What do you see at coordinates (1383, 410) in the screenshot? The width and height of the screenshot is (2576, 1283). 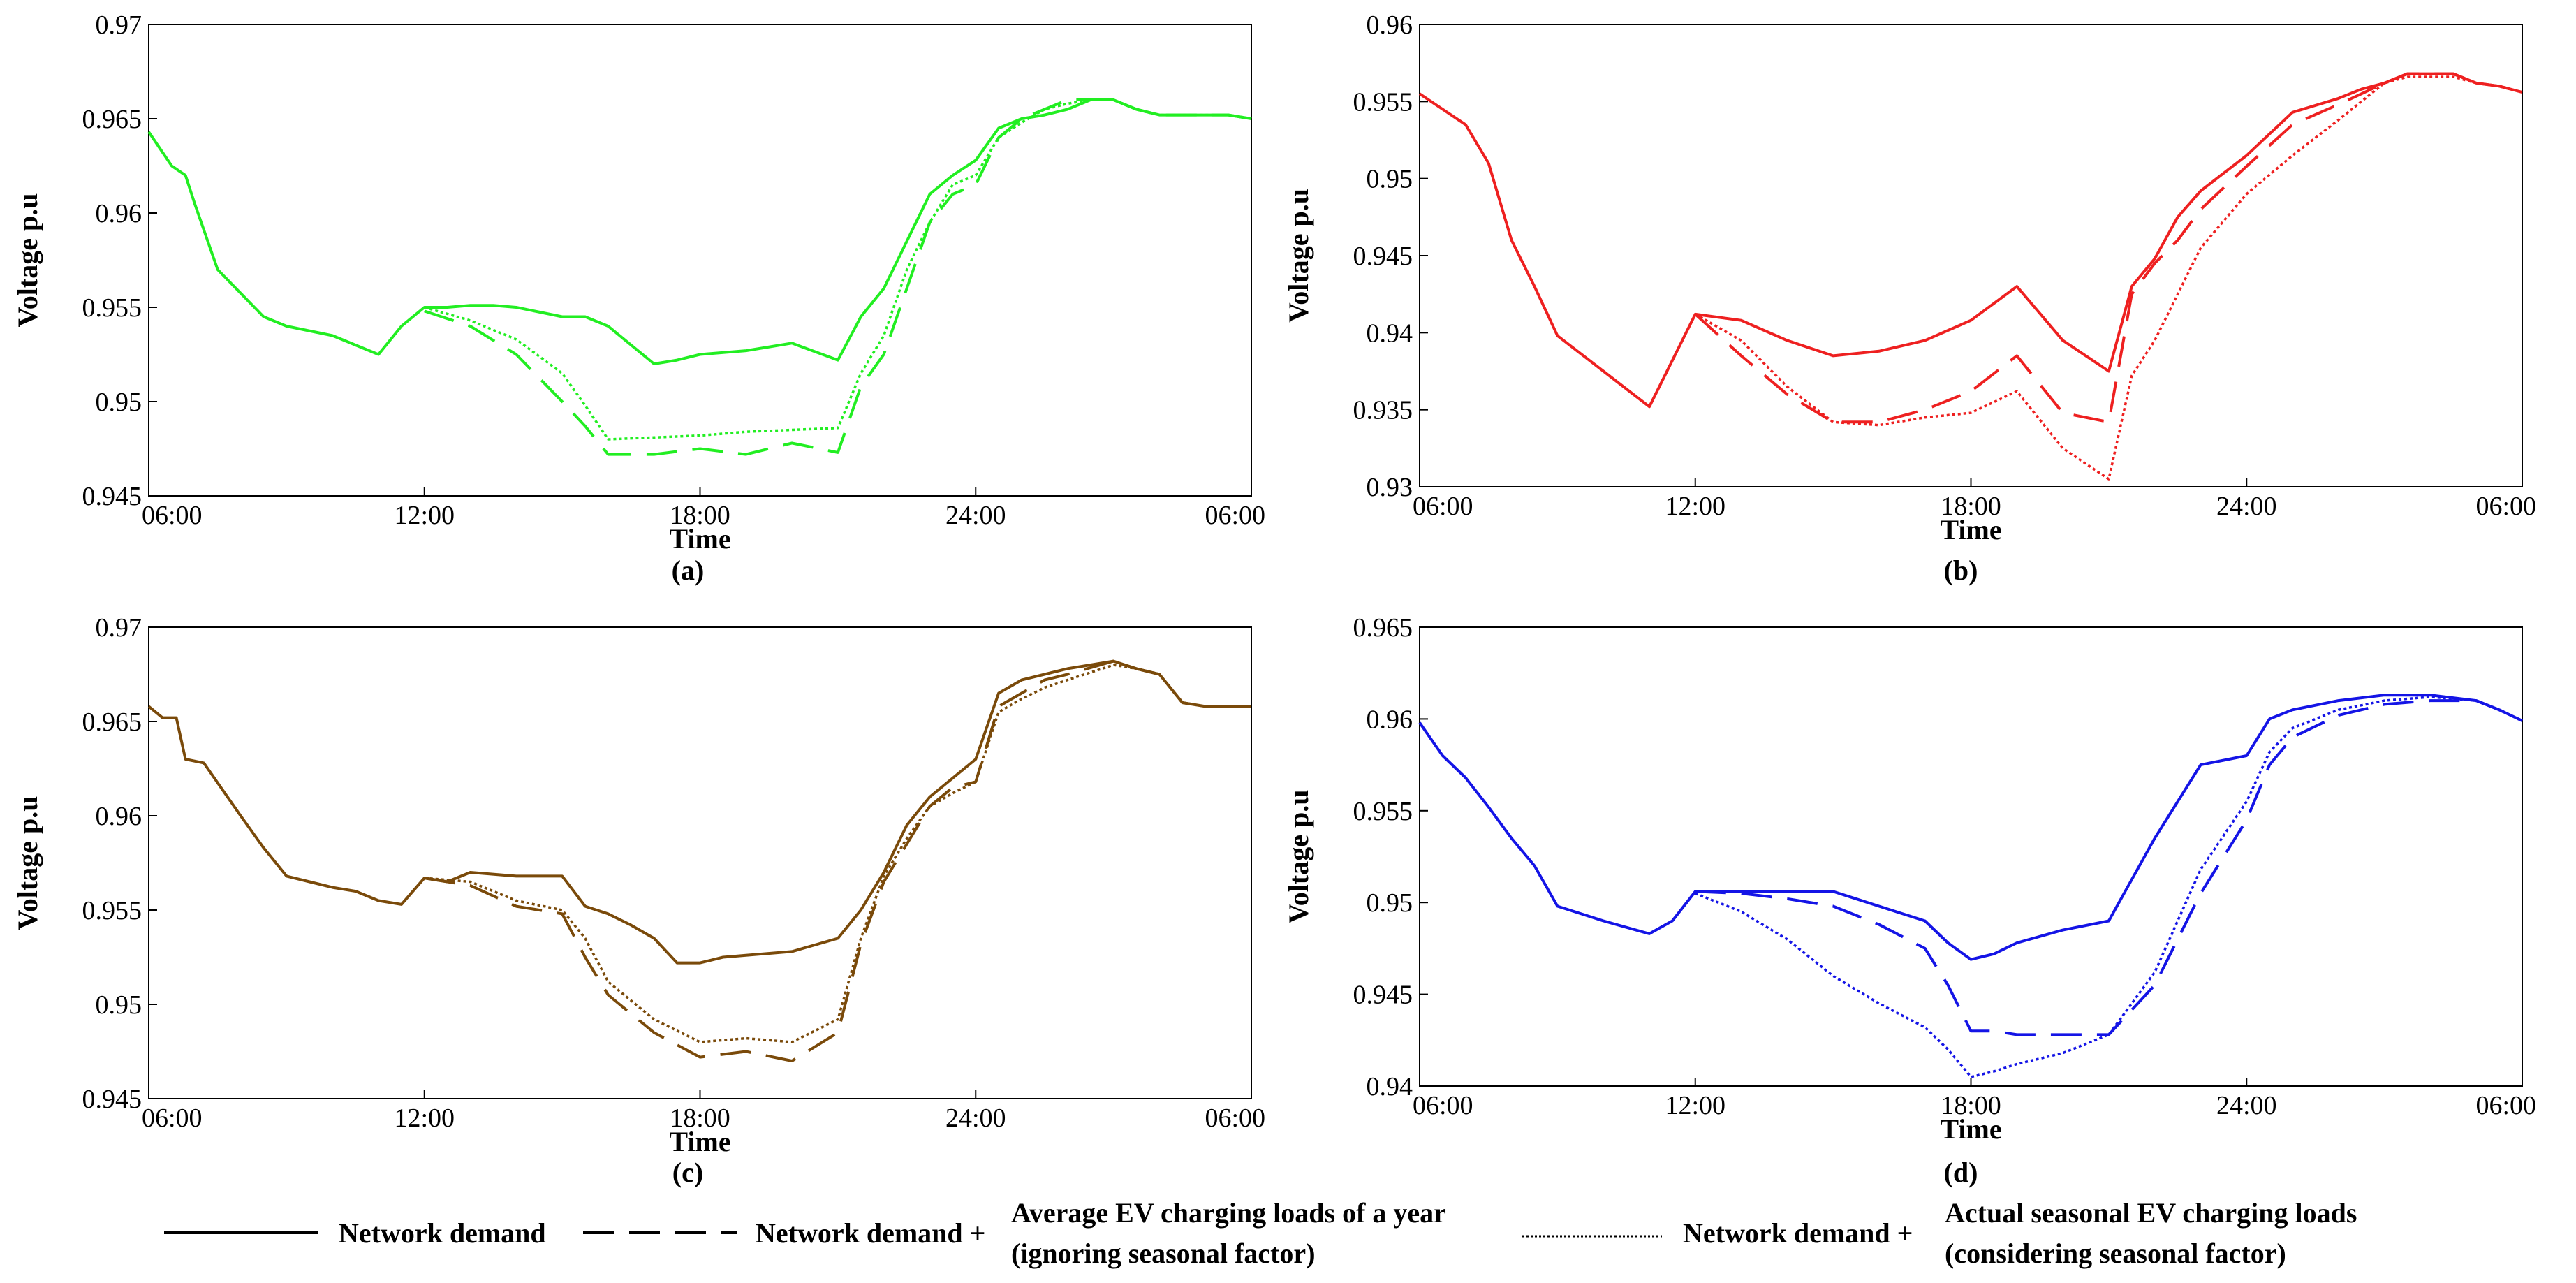 I see `y-tick-label: 0.935` at bounding box center [1383, 410].